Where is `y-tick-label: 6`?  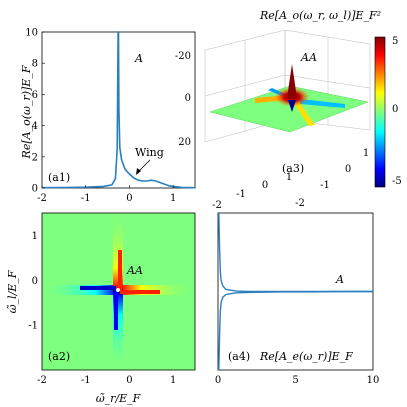 y-tick-label: 6 is located at coordinates (35, 95).